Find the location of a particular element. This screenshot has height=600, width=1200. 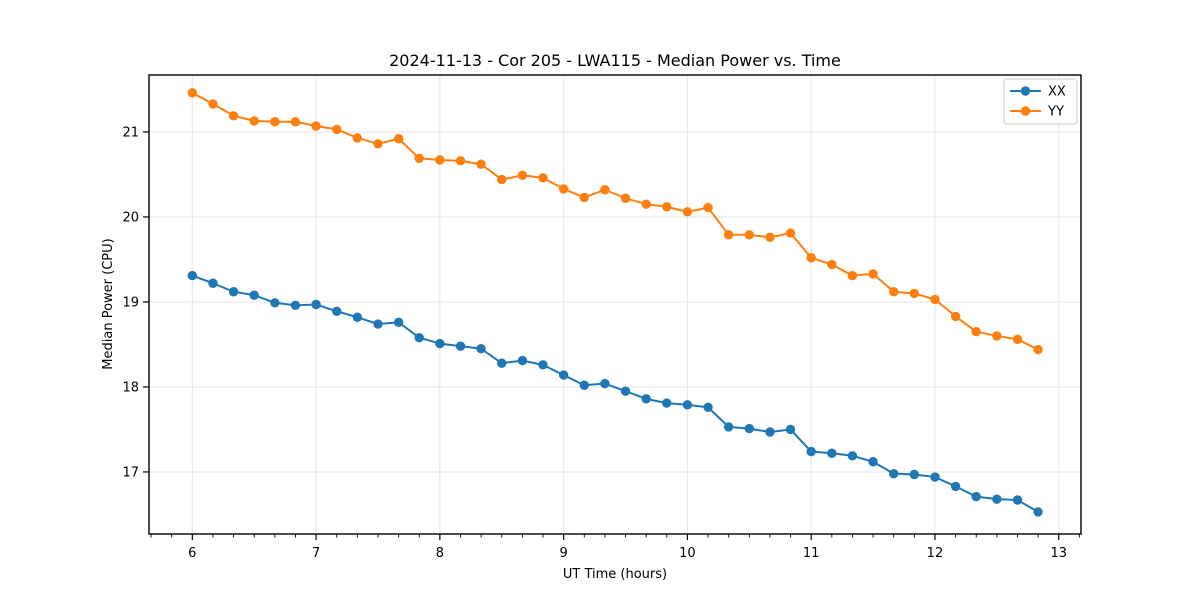

y-tick-label: 17 is located at coordinates (130, 472).